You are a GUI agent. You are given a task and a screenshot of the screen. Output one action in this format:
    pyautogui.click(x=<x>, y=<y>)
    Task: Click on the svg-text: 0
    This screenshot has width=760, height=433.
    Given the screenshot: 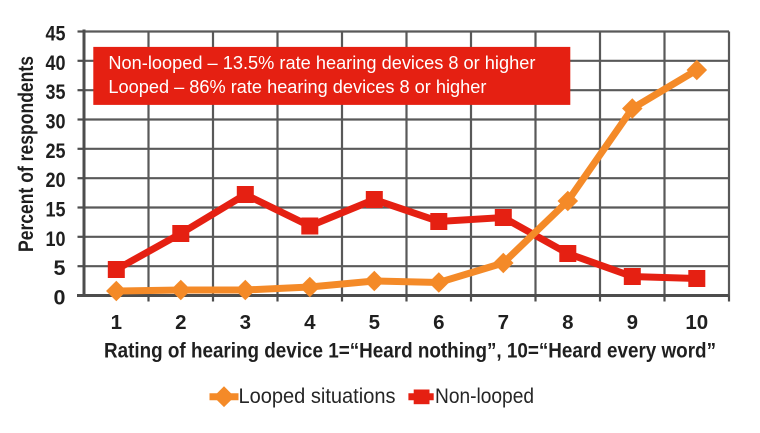 What is the action you would take?
    pyautogui.click(x=60, y=298)
    